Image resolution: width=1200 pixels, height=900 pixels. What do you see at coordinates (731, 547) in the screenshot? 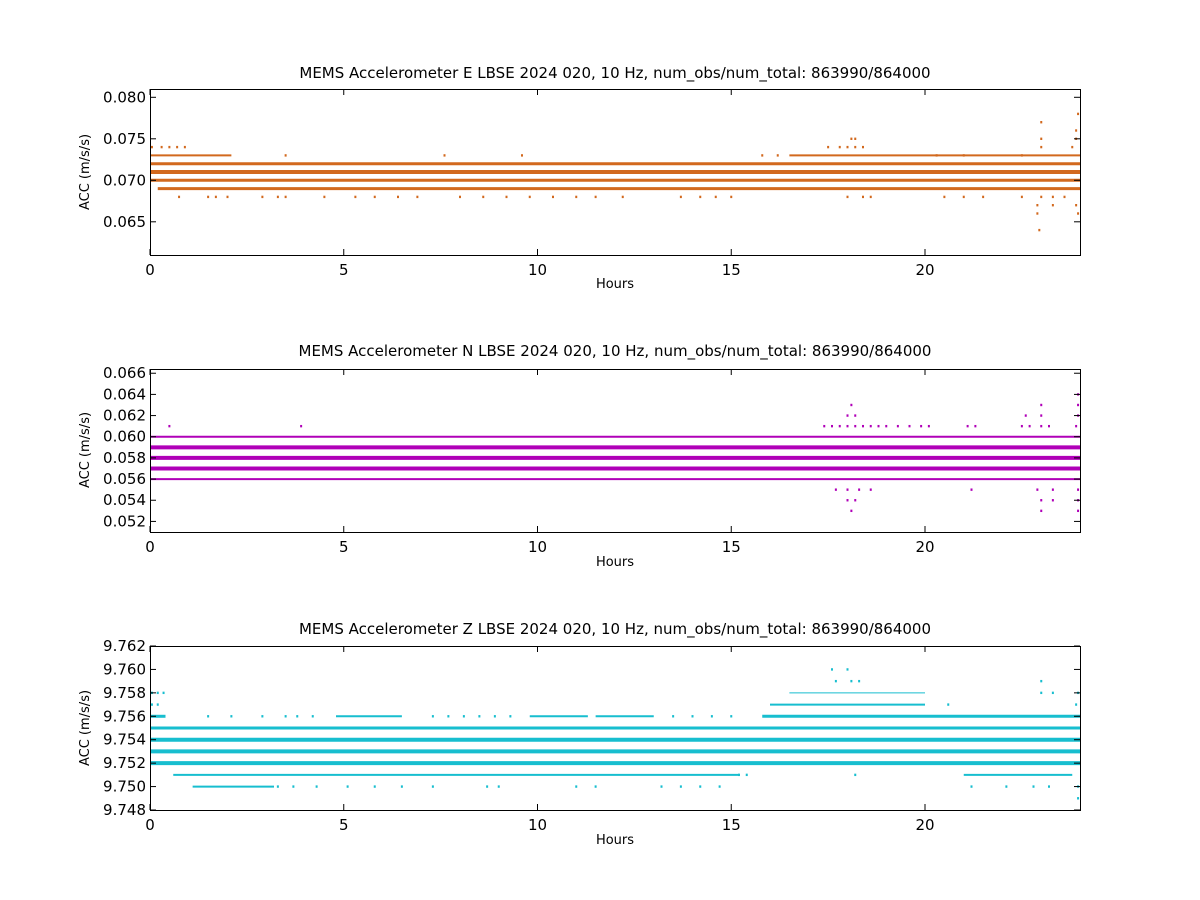
I see `panel-n-xtick-label: 15` at bounding box center [731, 547].